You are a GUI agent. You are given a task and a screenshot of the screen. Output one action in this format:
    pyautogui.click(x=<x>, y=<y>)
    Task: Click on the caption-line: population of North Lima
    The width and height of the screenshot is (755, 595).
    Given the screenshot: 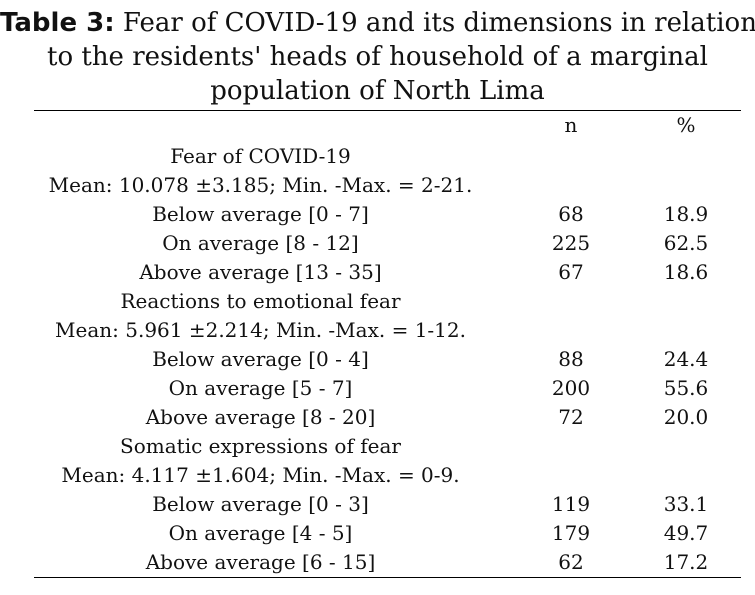 What is the action you would take?
    pyautogui.click(x=377, y=91)
    